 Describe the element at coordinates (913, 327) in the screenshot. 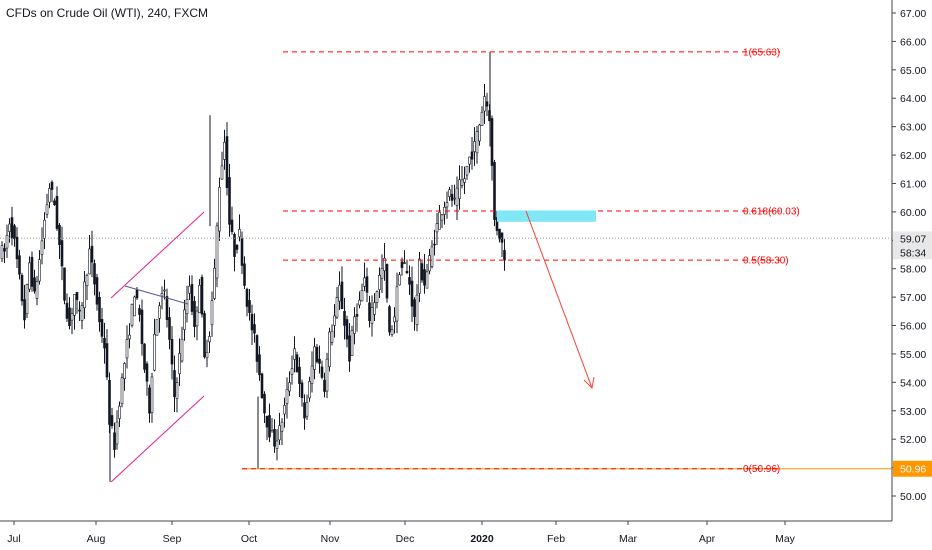

I see `y-tick-label: 56.00` at that location.